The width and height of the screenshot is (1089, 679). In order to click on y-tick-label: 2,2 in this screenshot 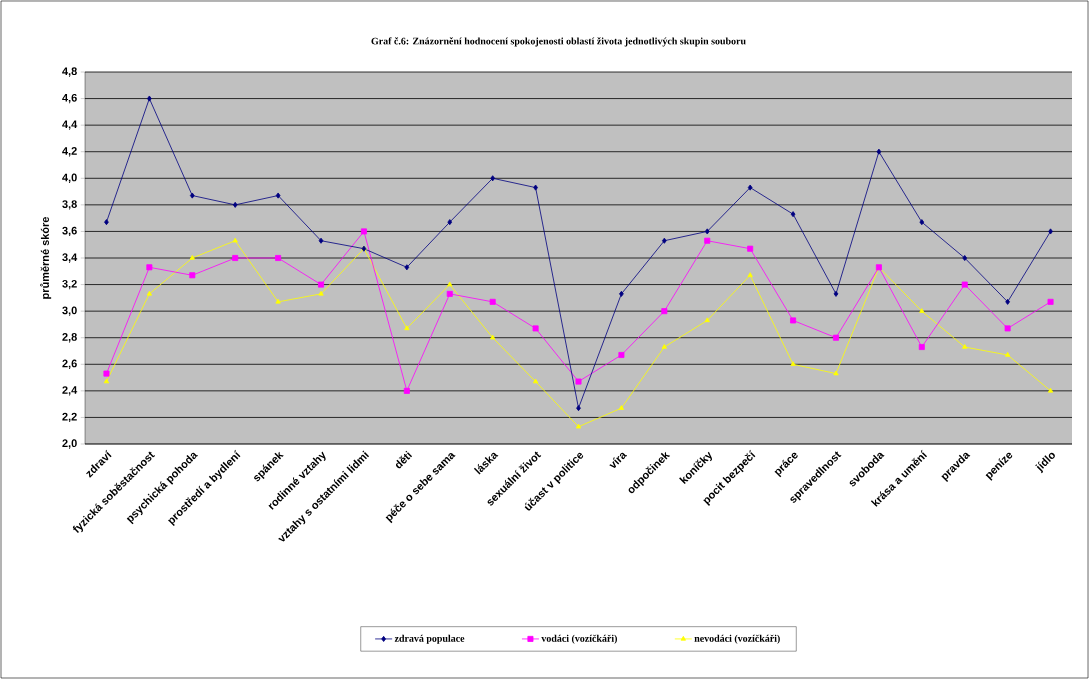, I will do `click(69, 417)`.